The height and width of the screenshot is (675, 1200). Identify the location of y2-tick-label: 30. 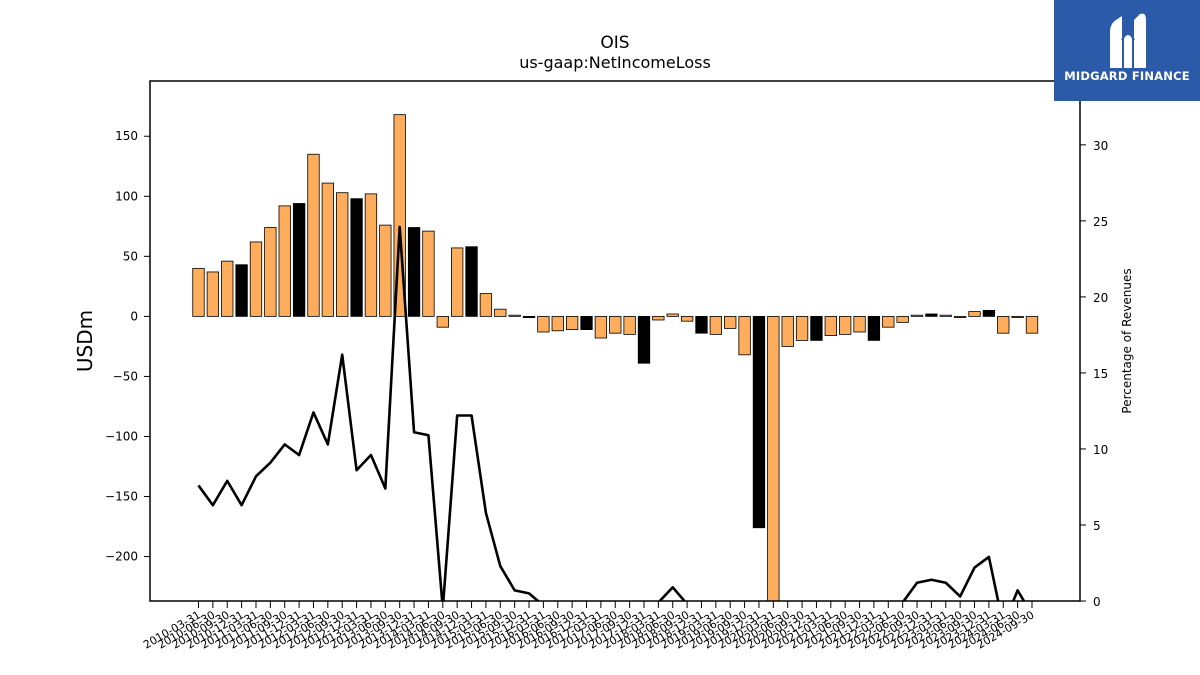
(1100, 146).